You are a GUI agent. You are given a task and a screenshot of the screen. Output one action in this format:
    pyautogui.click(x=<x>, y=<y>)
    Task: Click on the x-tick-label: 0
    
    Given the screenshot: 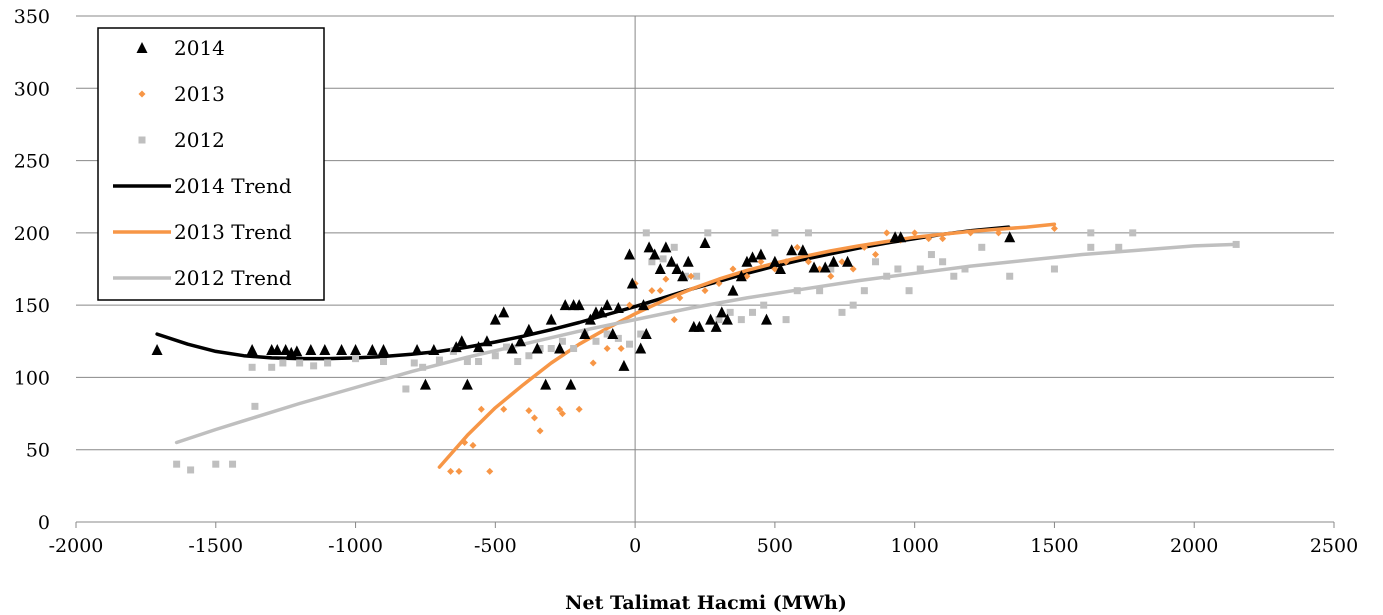 What is the action you would take?
    pyautogui.click(x=635, y=546)
    